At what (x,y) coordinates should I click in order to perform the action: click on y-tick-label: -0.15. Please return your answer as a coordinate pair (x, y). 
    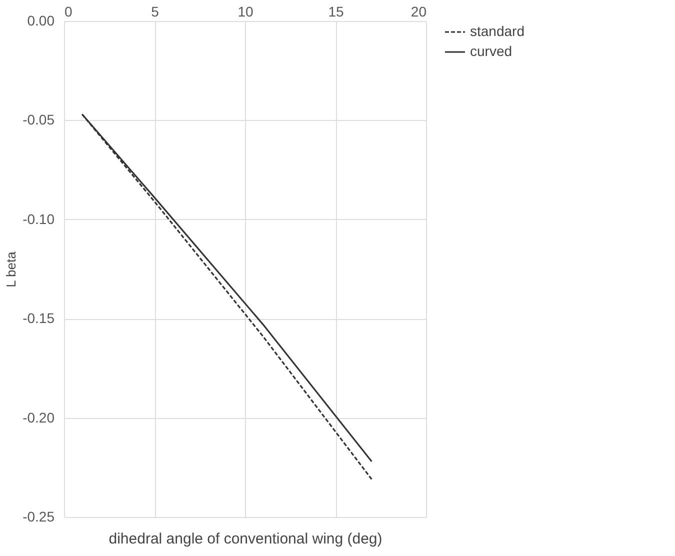
    Looking at the image, I should click on (38, 318).